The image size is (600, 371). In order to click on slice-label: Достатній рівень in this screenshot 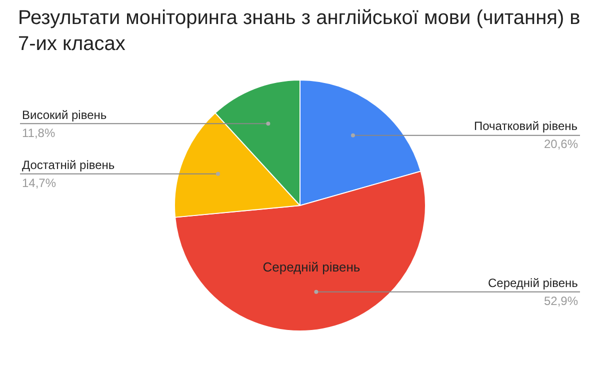, I will do `click(68, 165)`.